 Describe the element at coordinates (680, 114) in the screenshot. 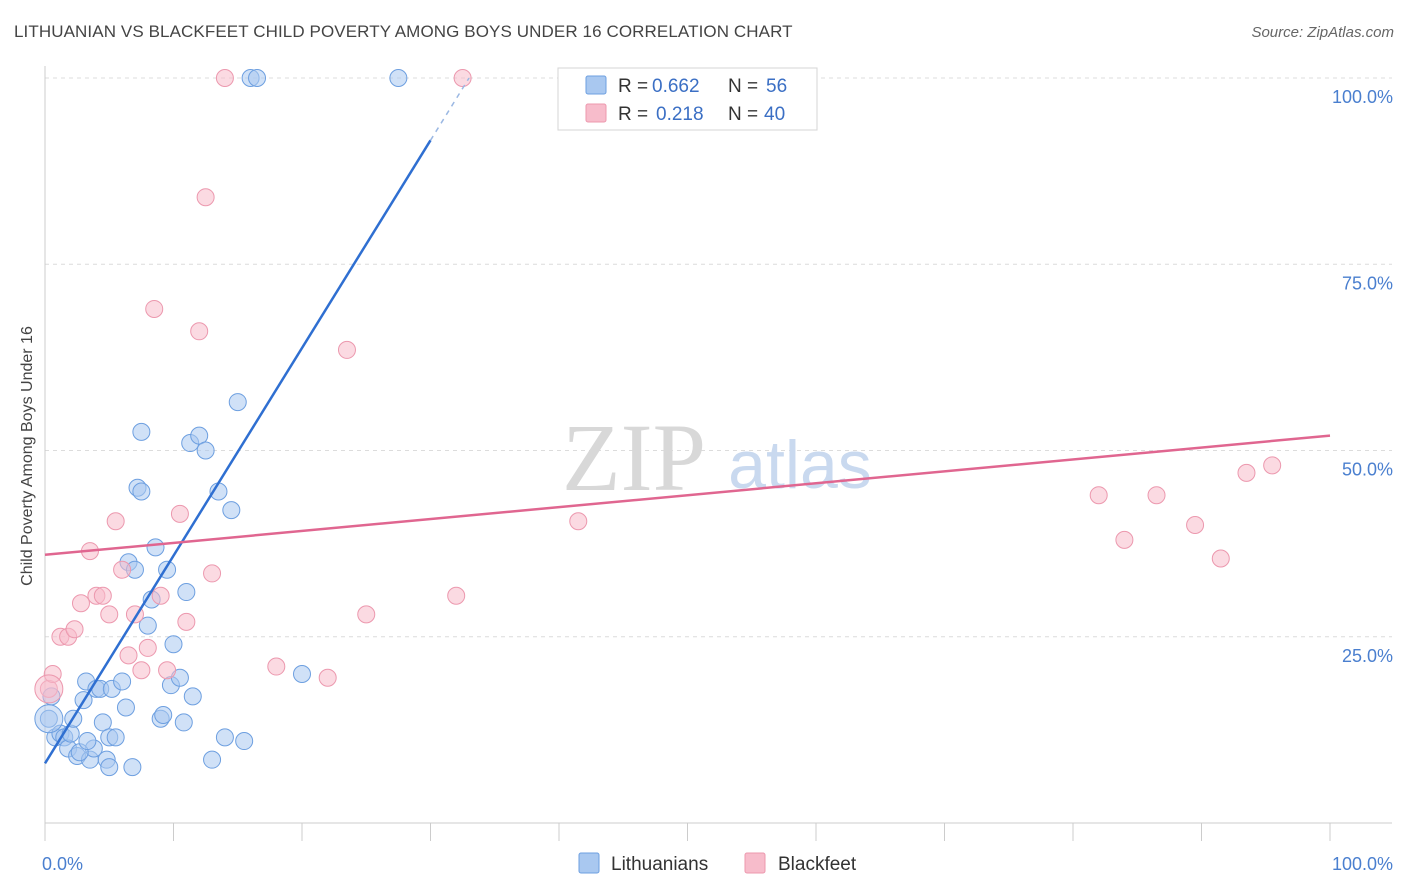

I see `legend-r-value-2: 0.218` at that location.